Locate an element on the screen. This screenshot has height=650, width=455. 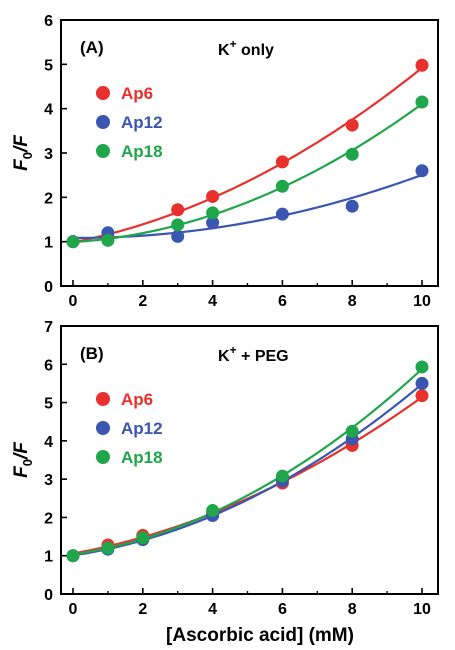
condition-rest: only is located at coordinates (255, 50).